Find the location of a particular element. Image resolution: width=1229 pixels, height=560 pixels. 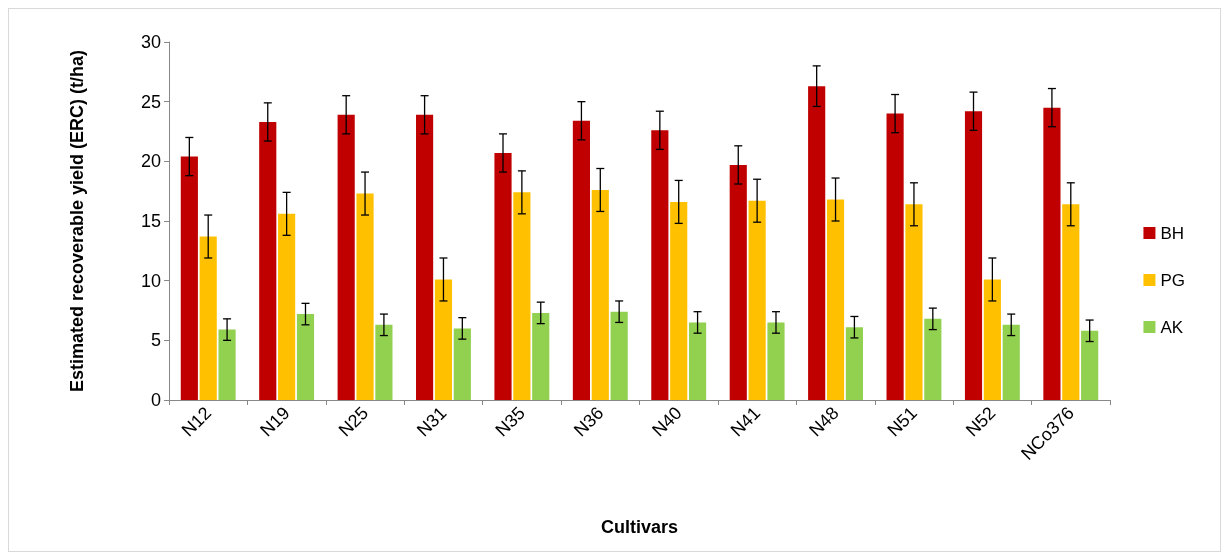

x-tick-label: N12 is located at coordinates (196, 421).